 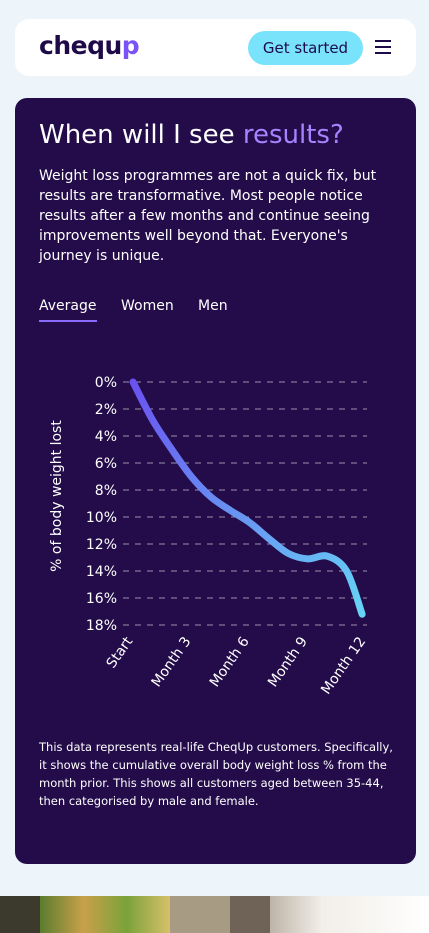 What do you see at coordinates (215, 47) in the screenshot?
I see `site-header: chequp Get started` at bounding box center [215, 47].